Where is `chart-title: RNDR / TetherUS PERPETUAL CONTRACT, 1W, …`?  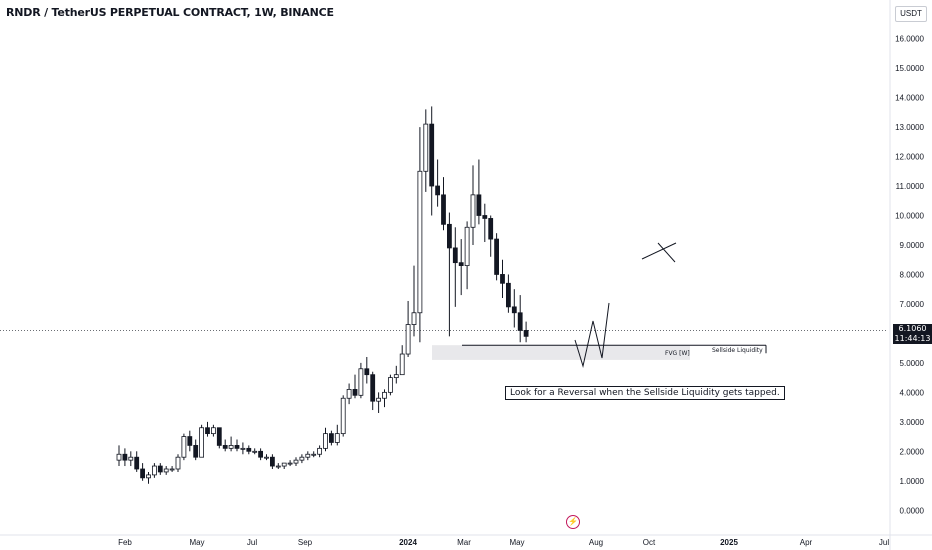 chart-title: RNDR / TetherUS PERPETUAL CONTRACT, 1W, … is located at coordinates (170, 12).